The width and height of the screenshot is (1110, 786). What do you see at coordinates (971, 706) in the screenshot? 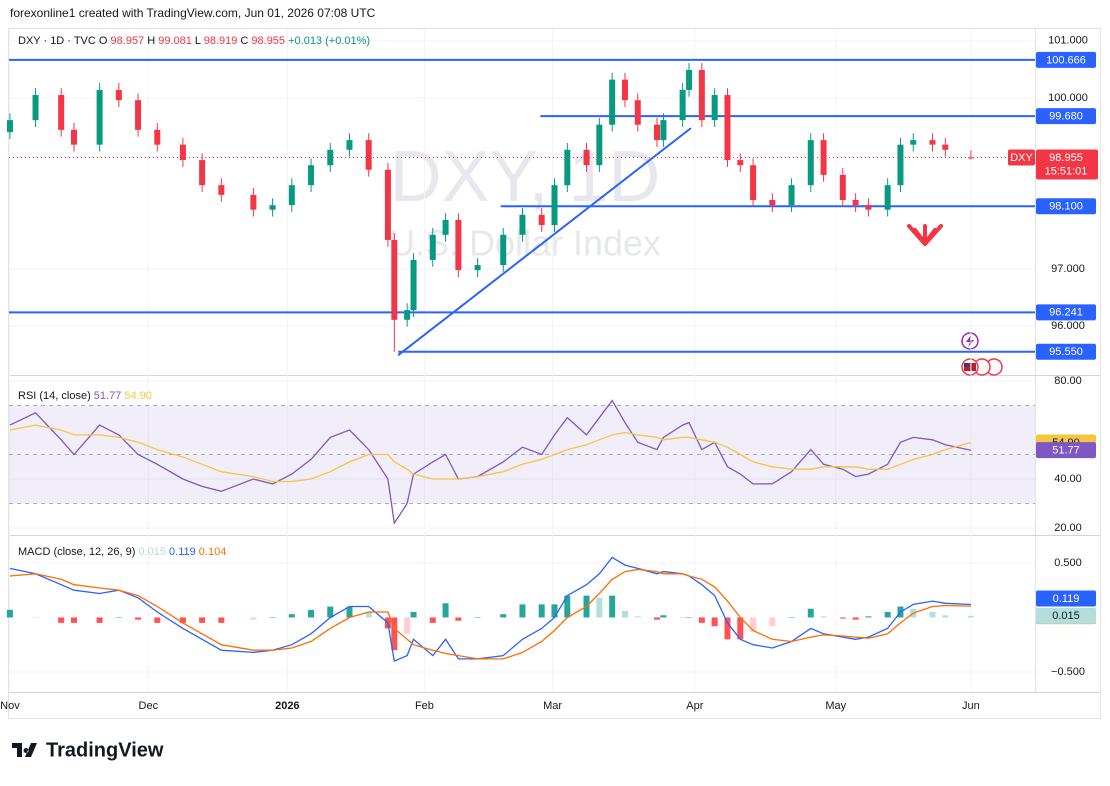
I see `x-tick-label: Jun` at bounding box center [971, 706].